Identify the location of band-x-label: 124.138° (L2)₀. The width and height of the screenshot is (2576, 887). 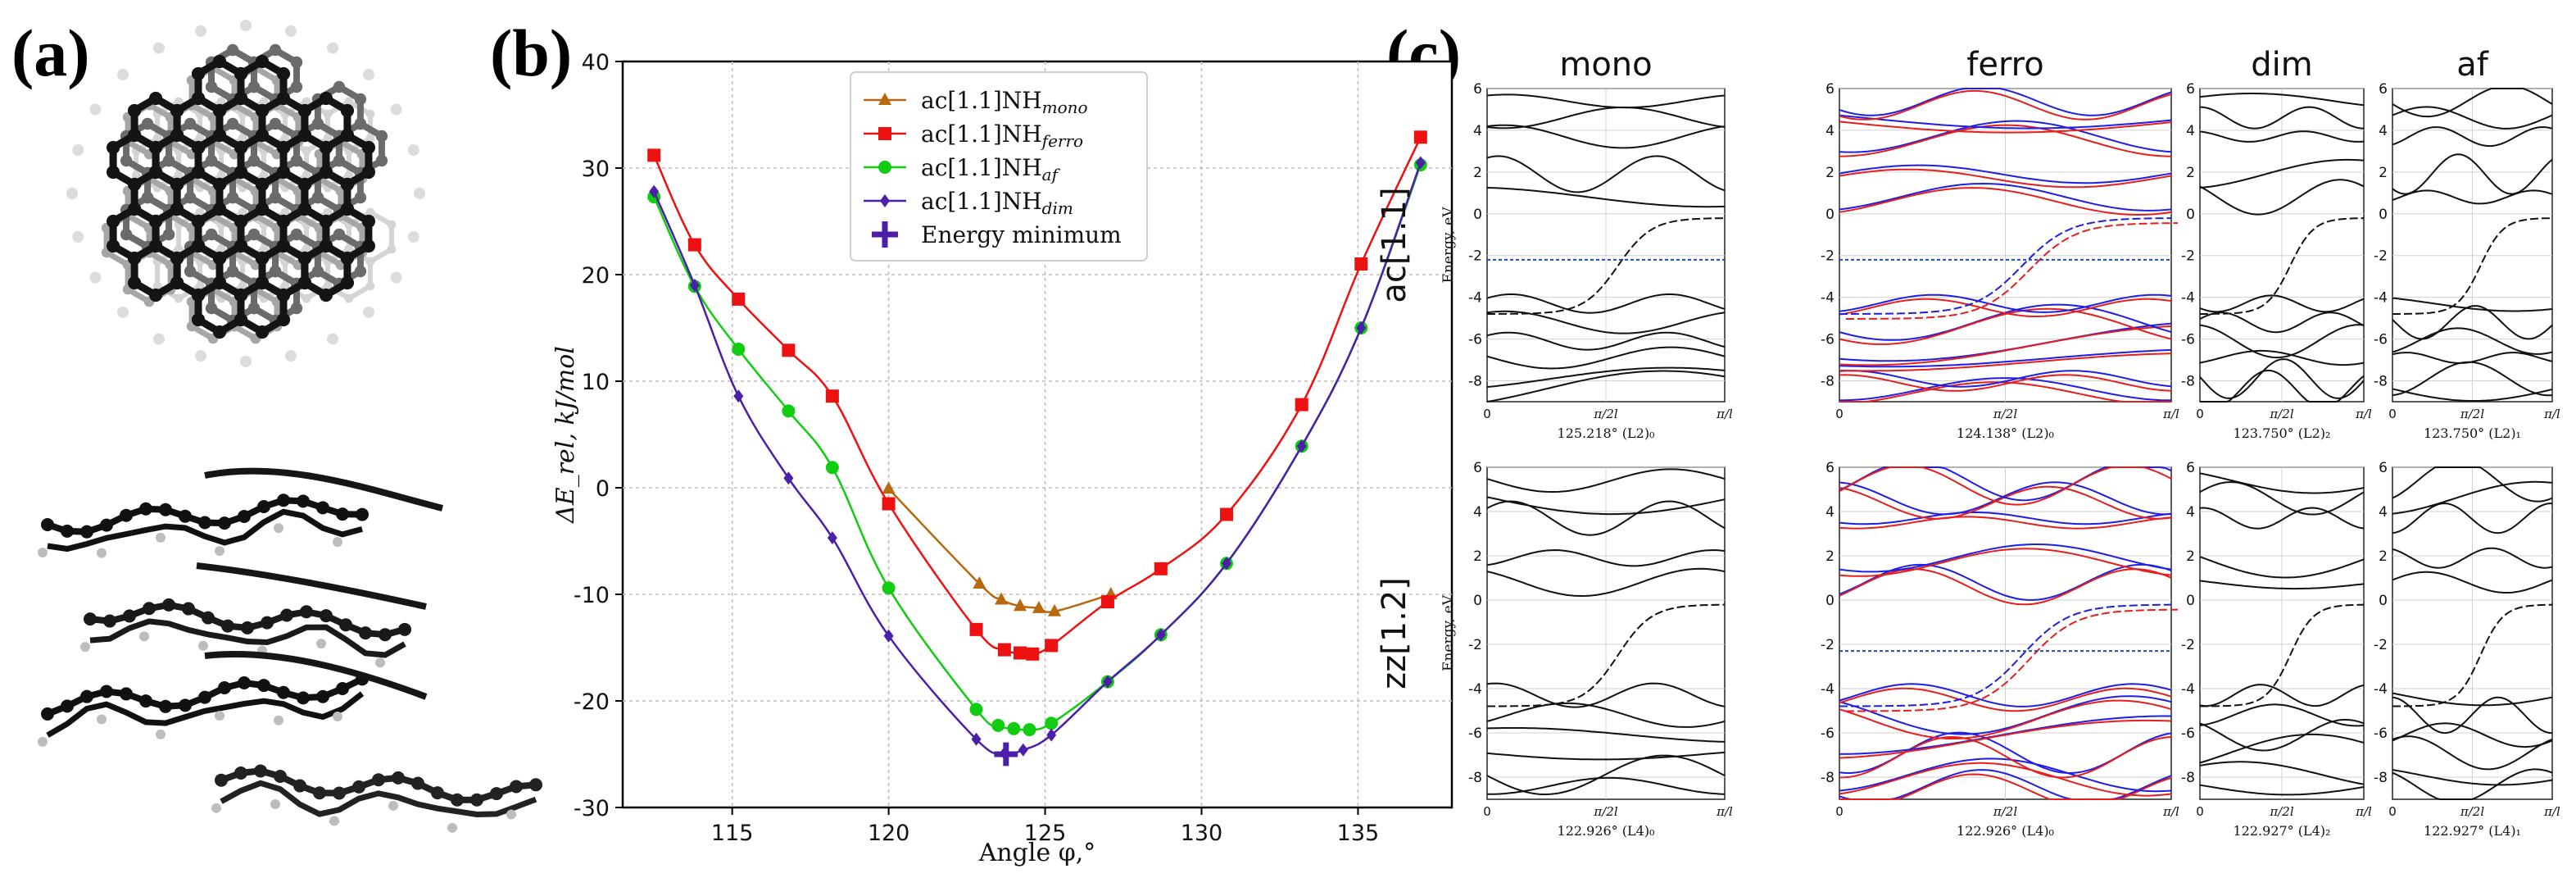
(2005, 433).